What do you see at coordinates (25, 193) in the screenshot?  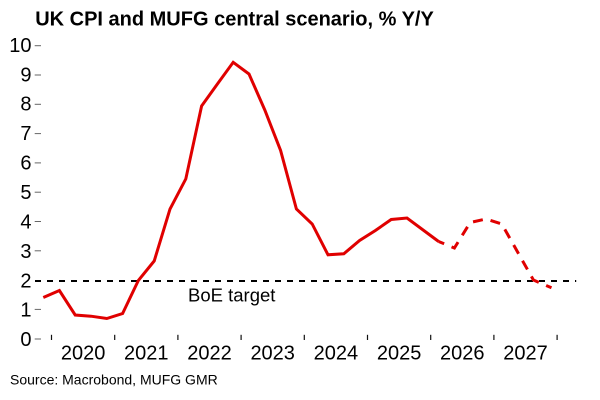 I see `svg-text: 5` at bounding box center [25, 193].